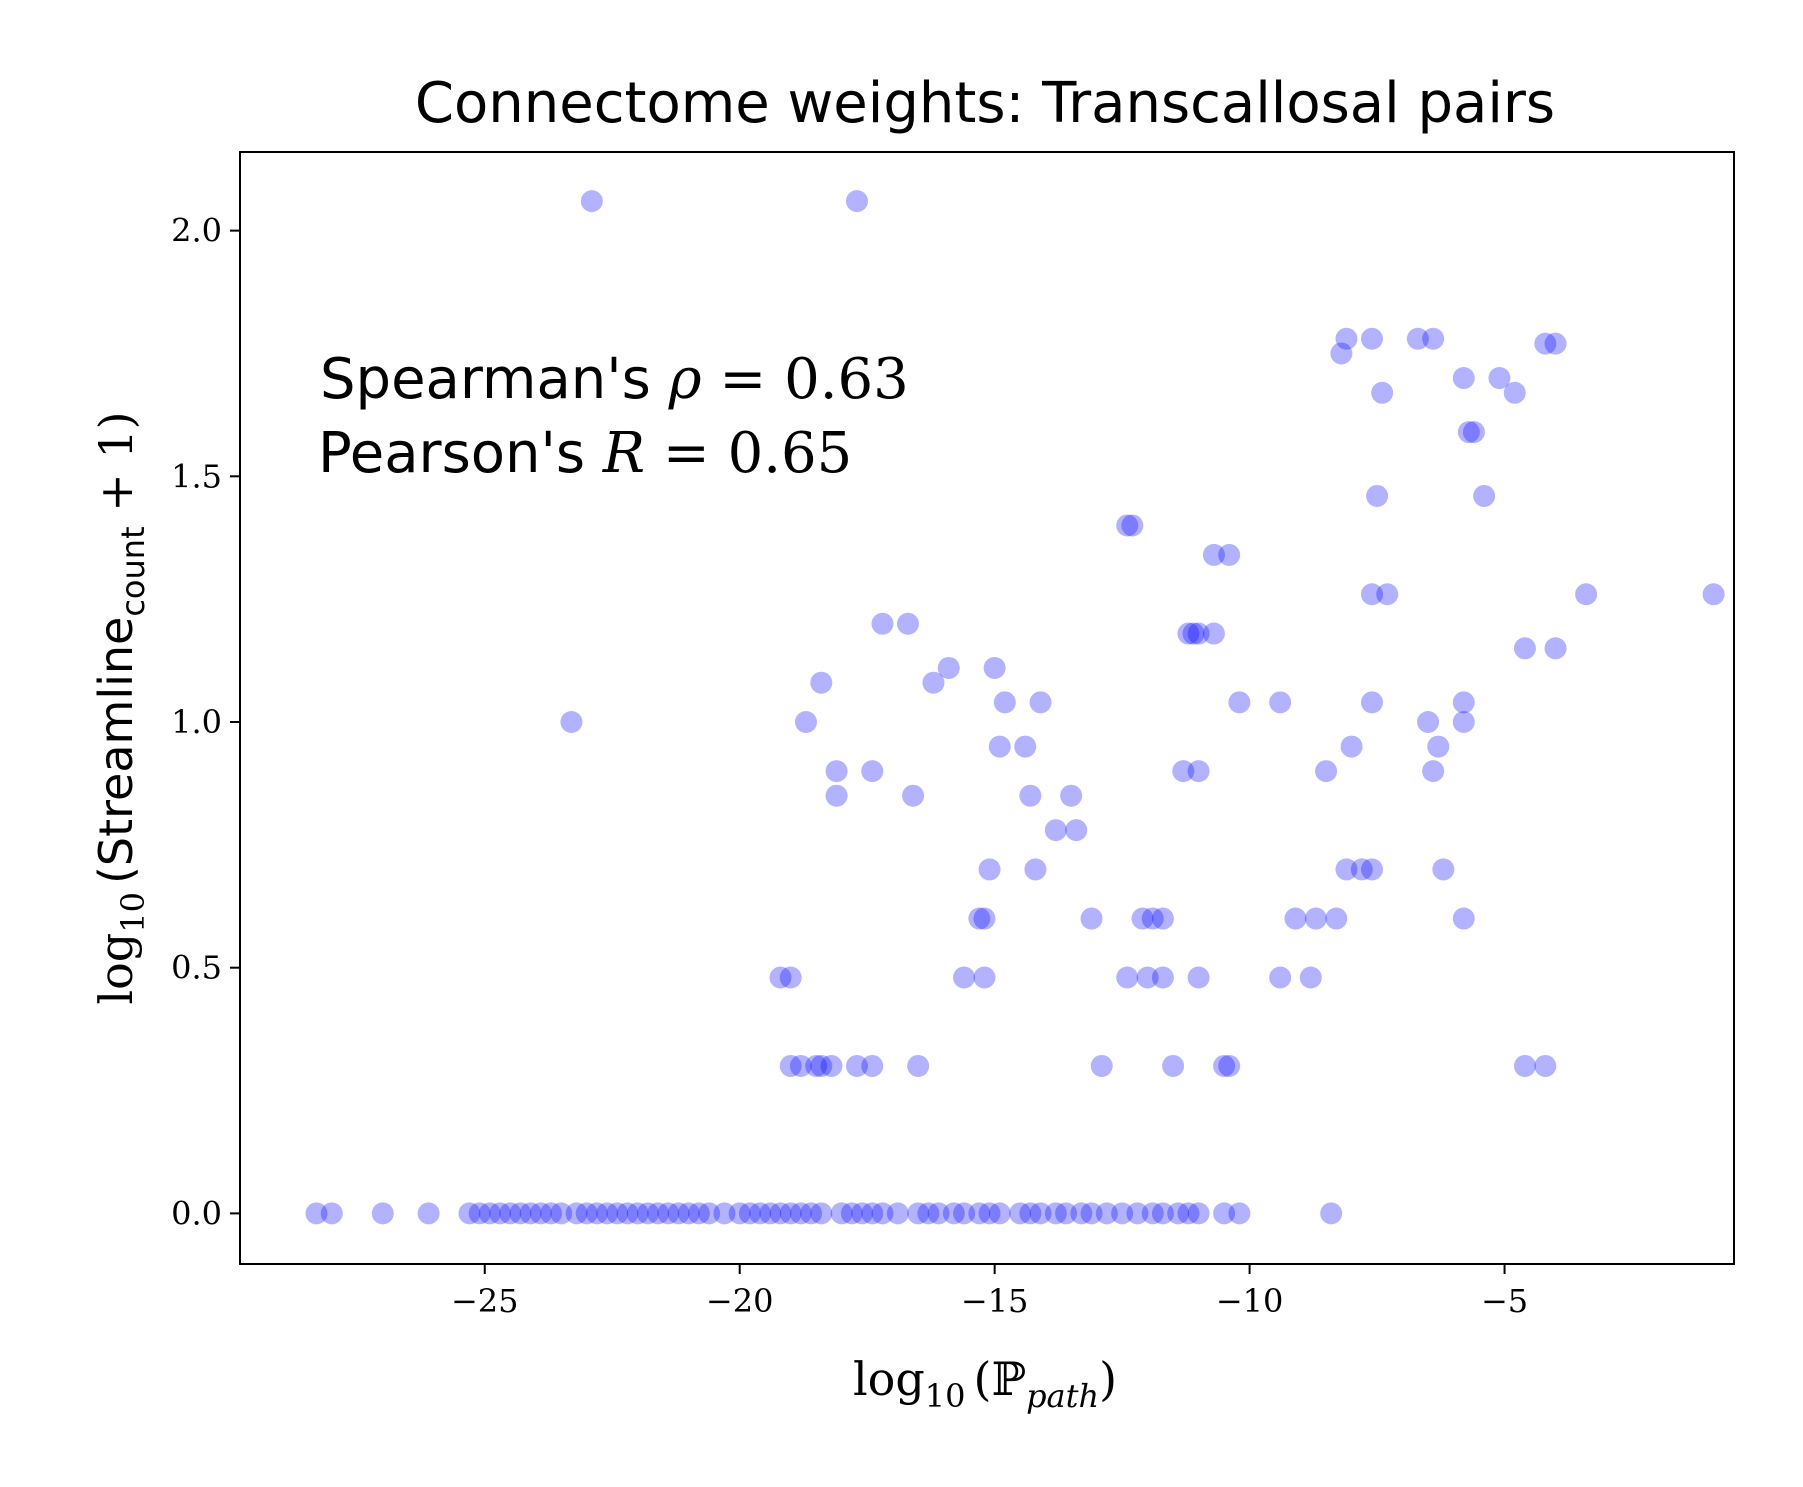 Image resolution: width=1803 pixels, height=1487 pixels. Describe the element at coordinates (196, 722) in the screenshot. I see `y-tick-label: 1.0` at that location.